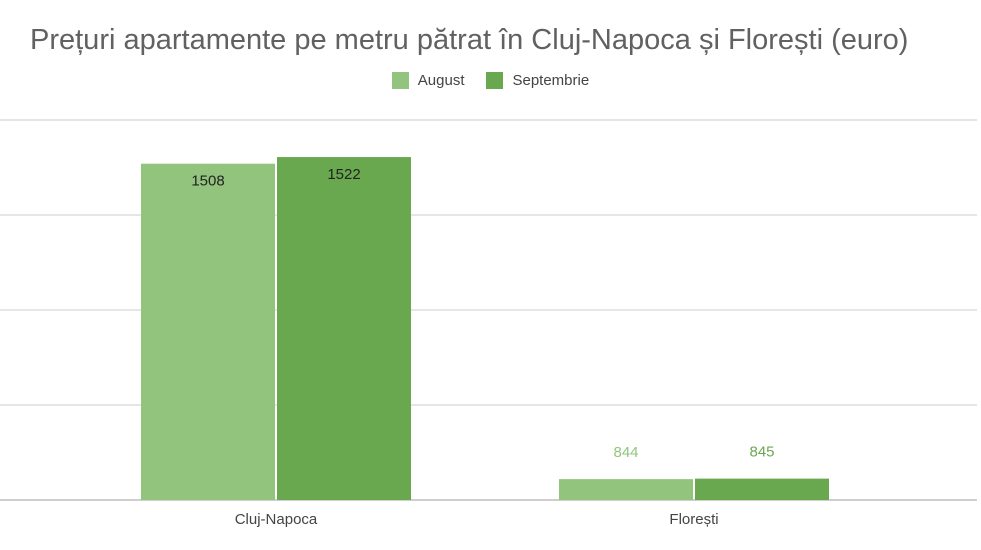 The image size is (981, 550). What do you see at coordinates (762, 489) in the screenshot?
I see `bar-septembrie-floresti` at bounding box center [762, 489].